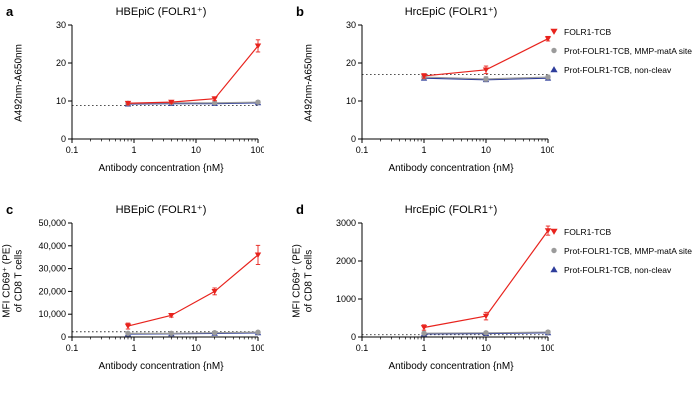 This screenshot has width=699, height=400. What do you see at coordinates (346, 299) in the screenshot?
I see `svg-text: 1000` at bounding box center [346, 299].